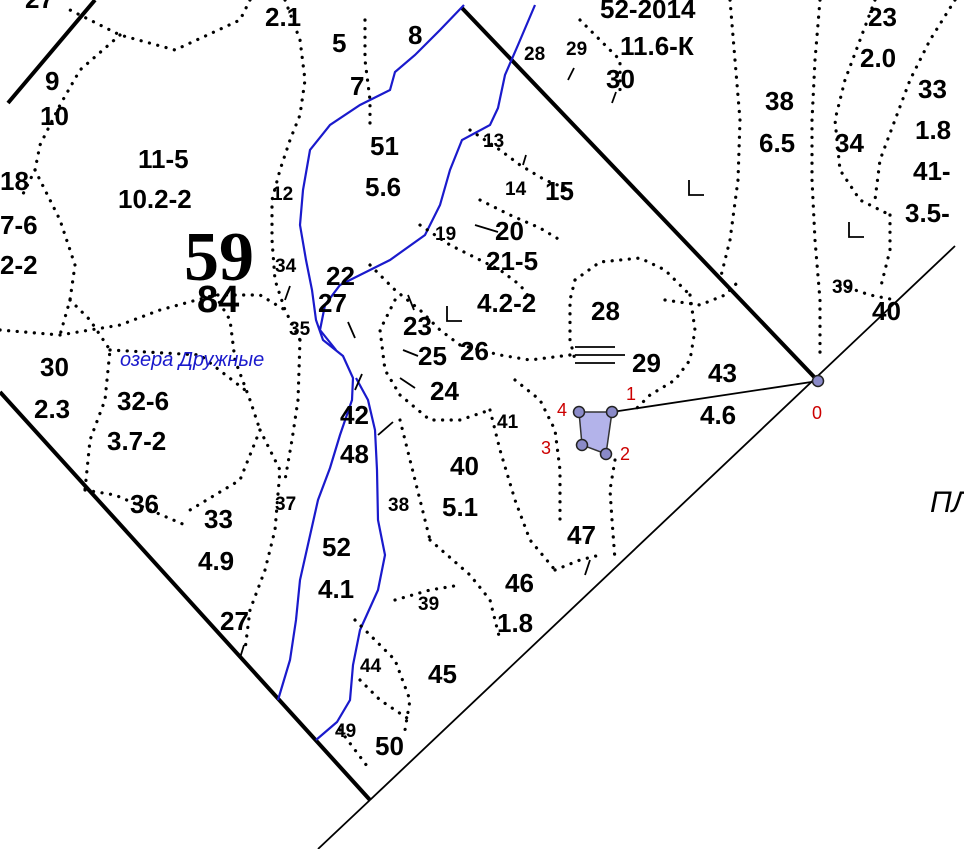 This screenshot has width=964, height=849. I want to click on section-small: 24, so click(444, 391).